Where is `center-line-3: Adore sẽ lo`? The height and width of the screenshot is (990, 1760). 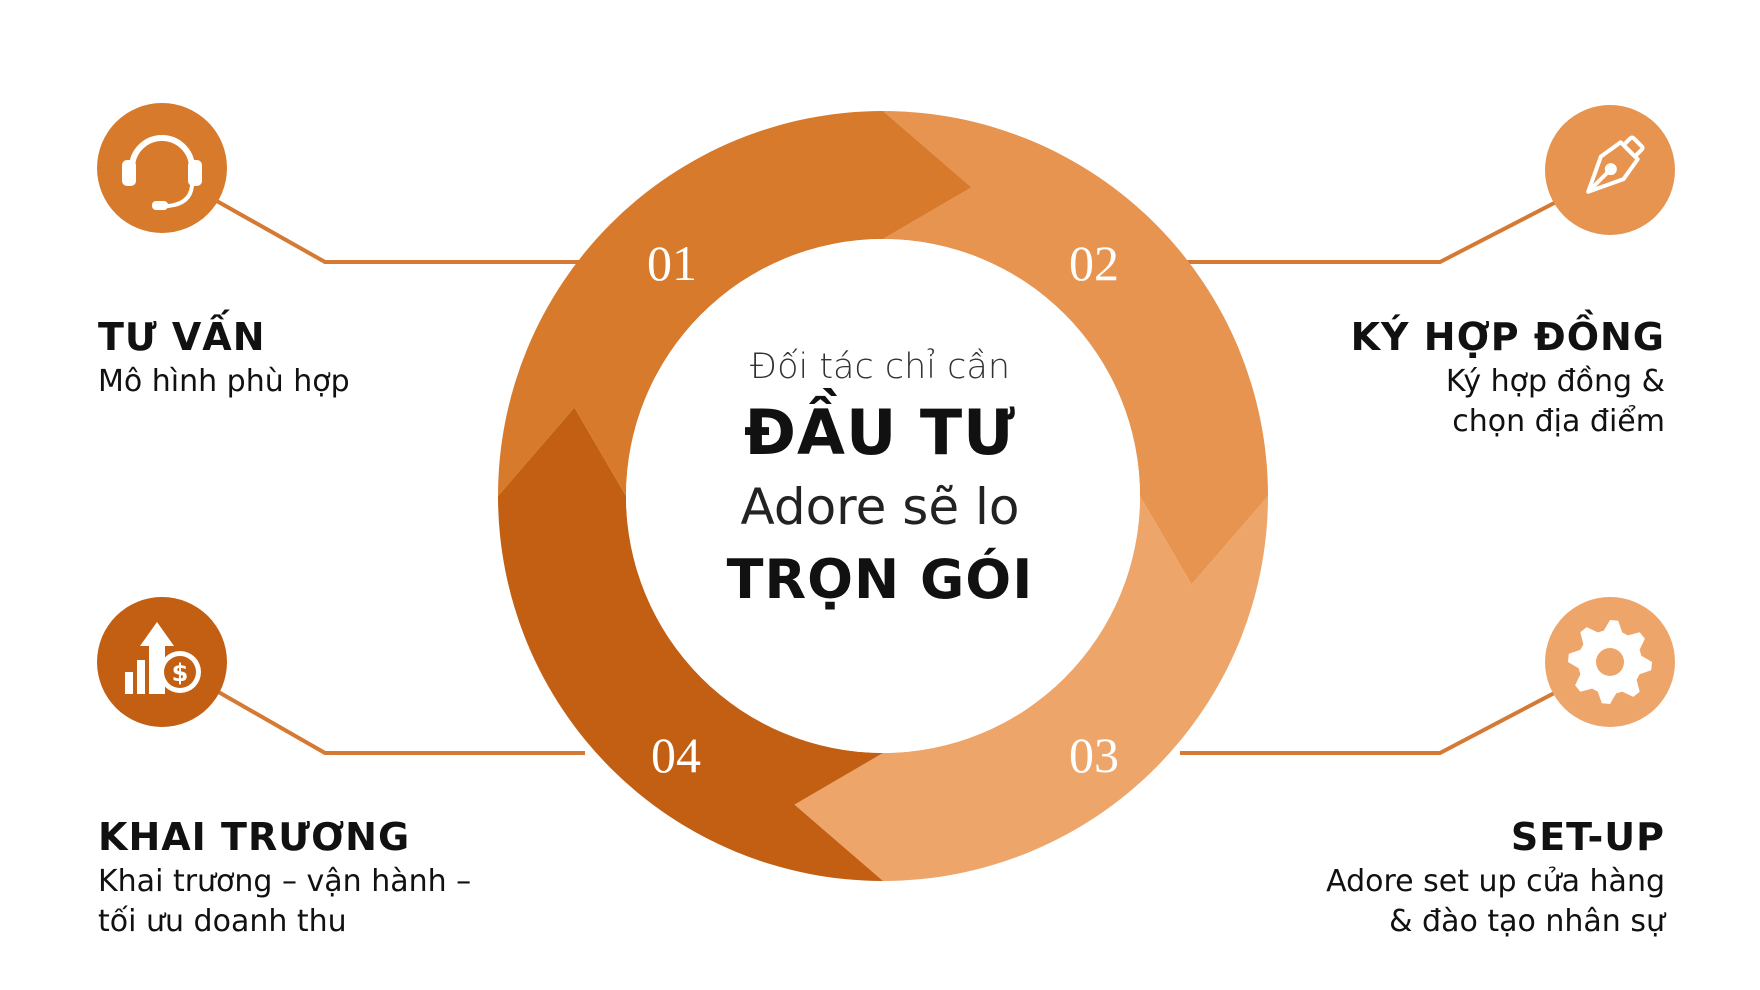 center-line-3: Adore sẽ lo is located at coordinates (880, 507).